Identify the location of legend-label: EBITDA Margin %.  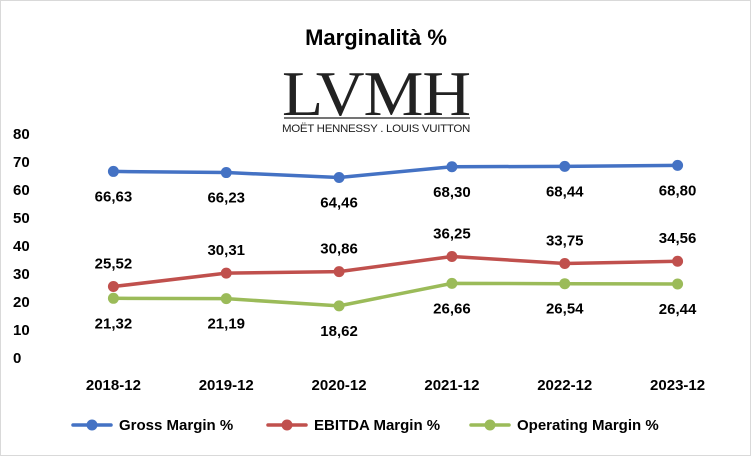
(377, 425).